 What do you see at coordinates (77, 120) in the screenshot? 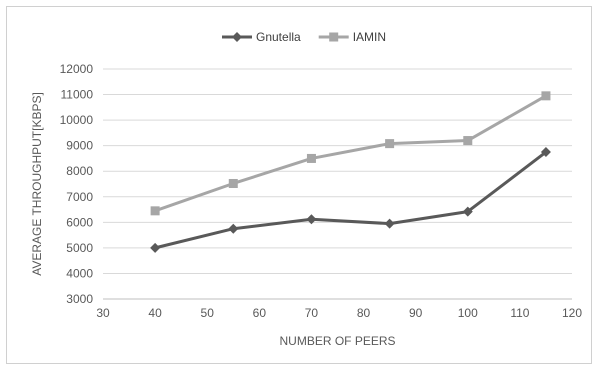
I see `y-tick-label: 10000` at bounding box center [77, 120].